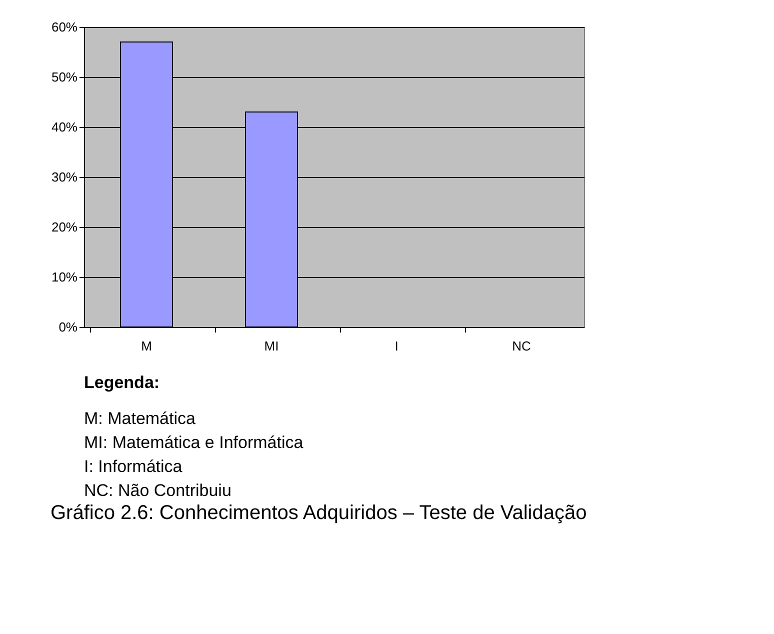  I want to click on y-tick-label: 30%, so click(64, 177).